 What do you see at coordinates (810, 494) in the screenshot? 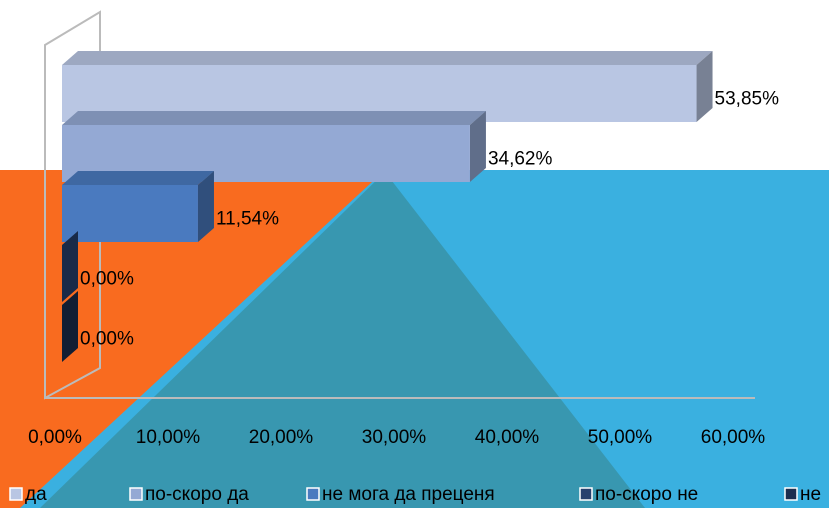
I see `legend-label: не` at bounding box center [810, 494].